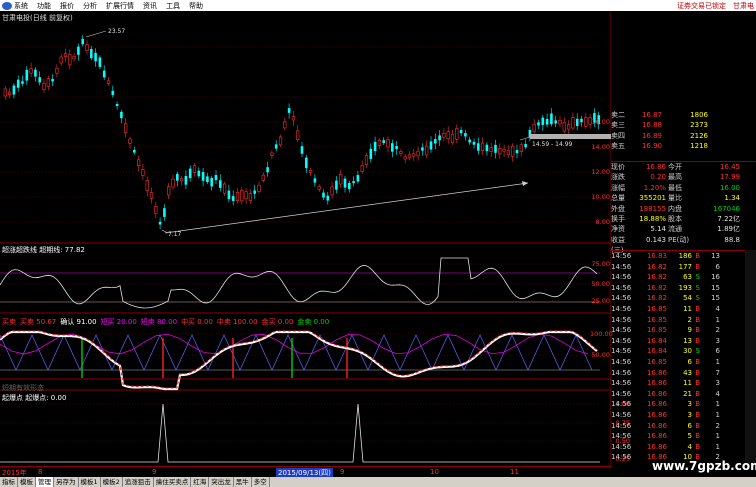  Describe the element at coordinates (683, 320) in the screenshot. I see `tick-row: 14:56 16.85 2 B 1` at that location.